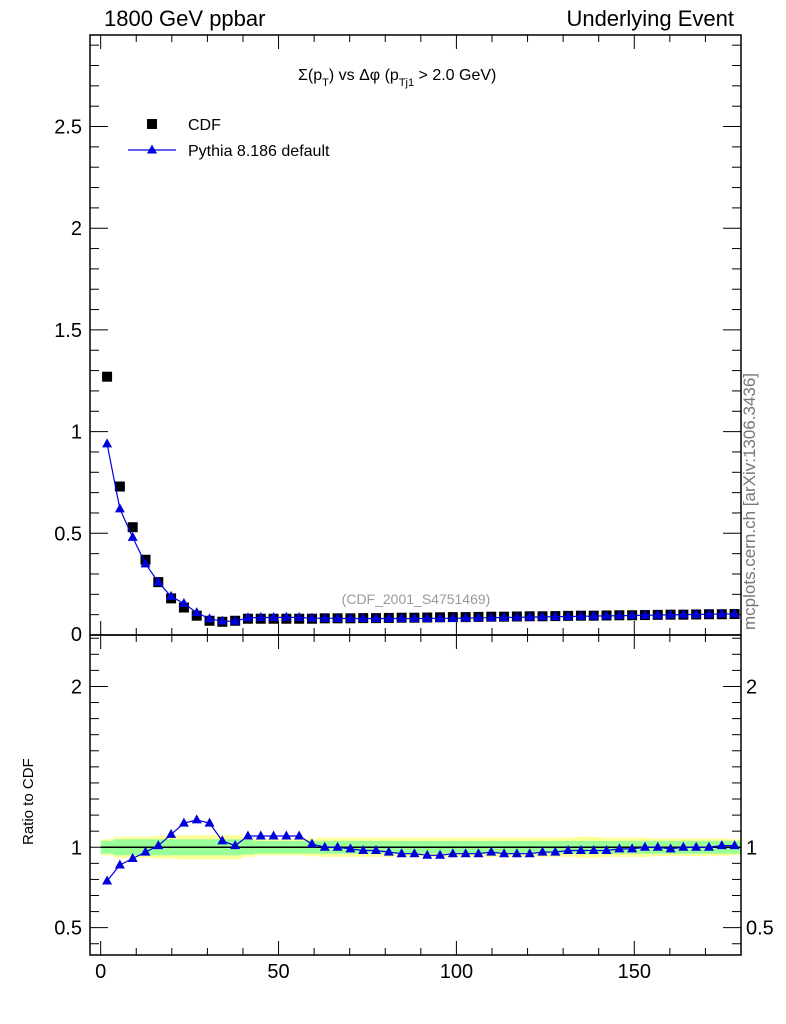 The image size is (786, 1024). Describe the element at coordinates (152, 124) in the screenshot. I see `legend-cdf-marker` at that location.